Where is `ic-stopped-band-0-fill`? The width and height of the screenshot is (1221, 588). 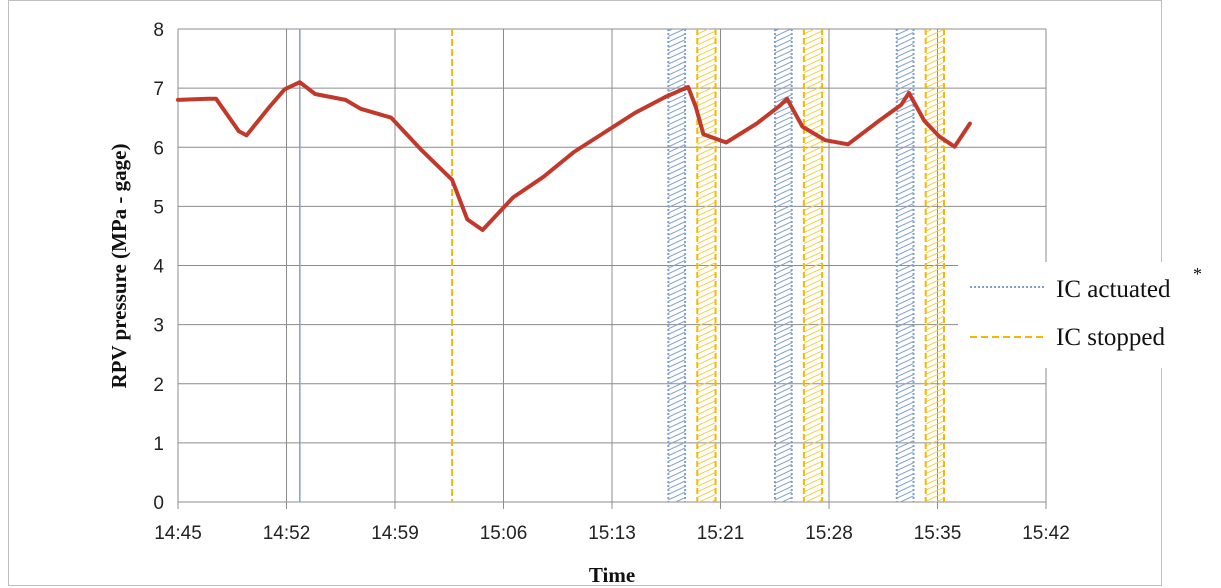 ic-stopped-band-0-fill is located at coordinates (706, 265).